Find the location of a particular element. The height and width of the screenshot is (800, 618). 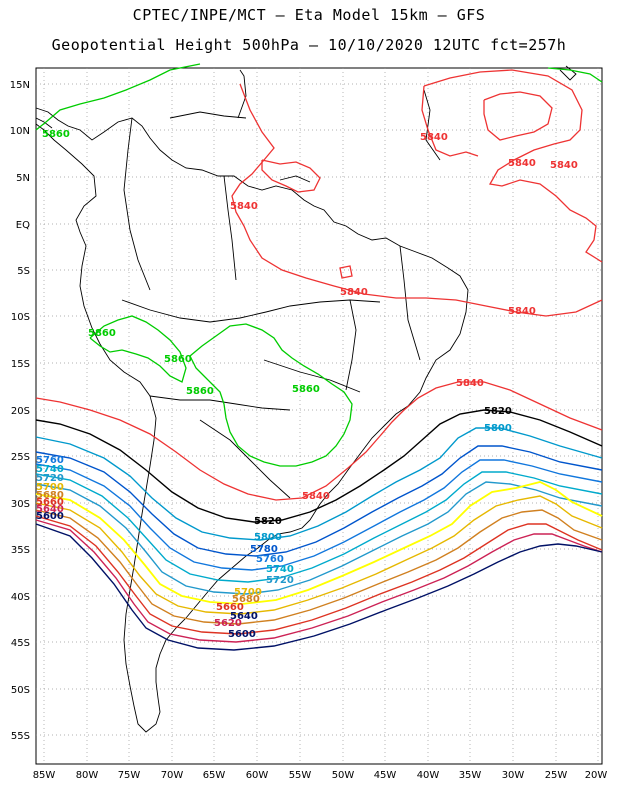

contour-label-left: 5660 is located at coordinates (50, 502).